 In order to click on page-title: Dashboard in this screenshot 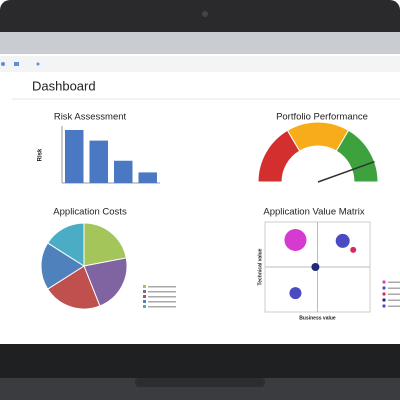, I will do `click(64, 85)`.